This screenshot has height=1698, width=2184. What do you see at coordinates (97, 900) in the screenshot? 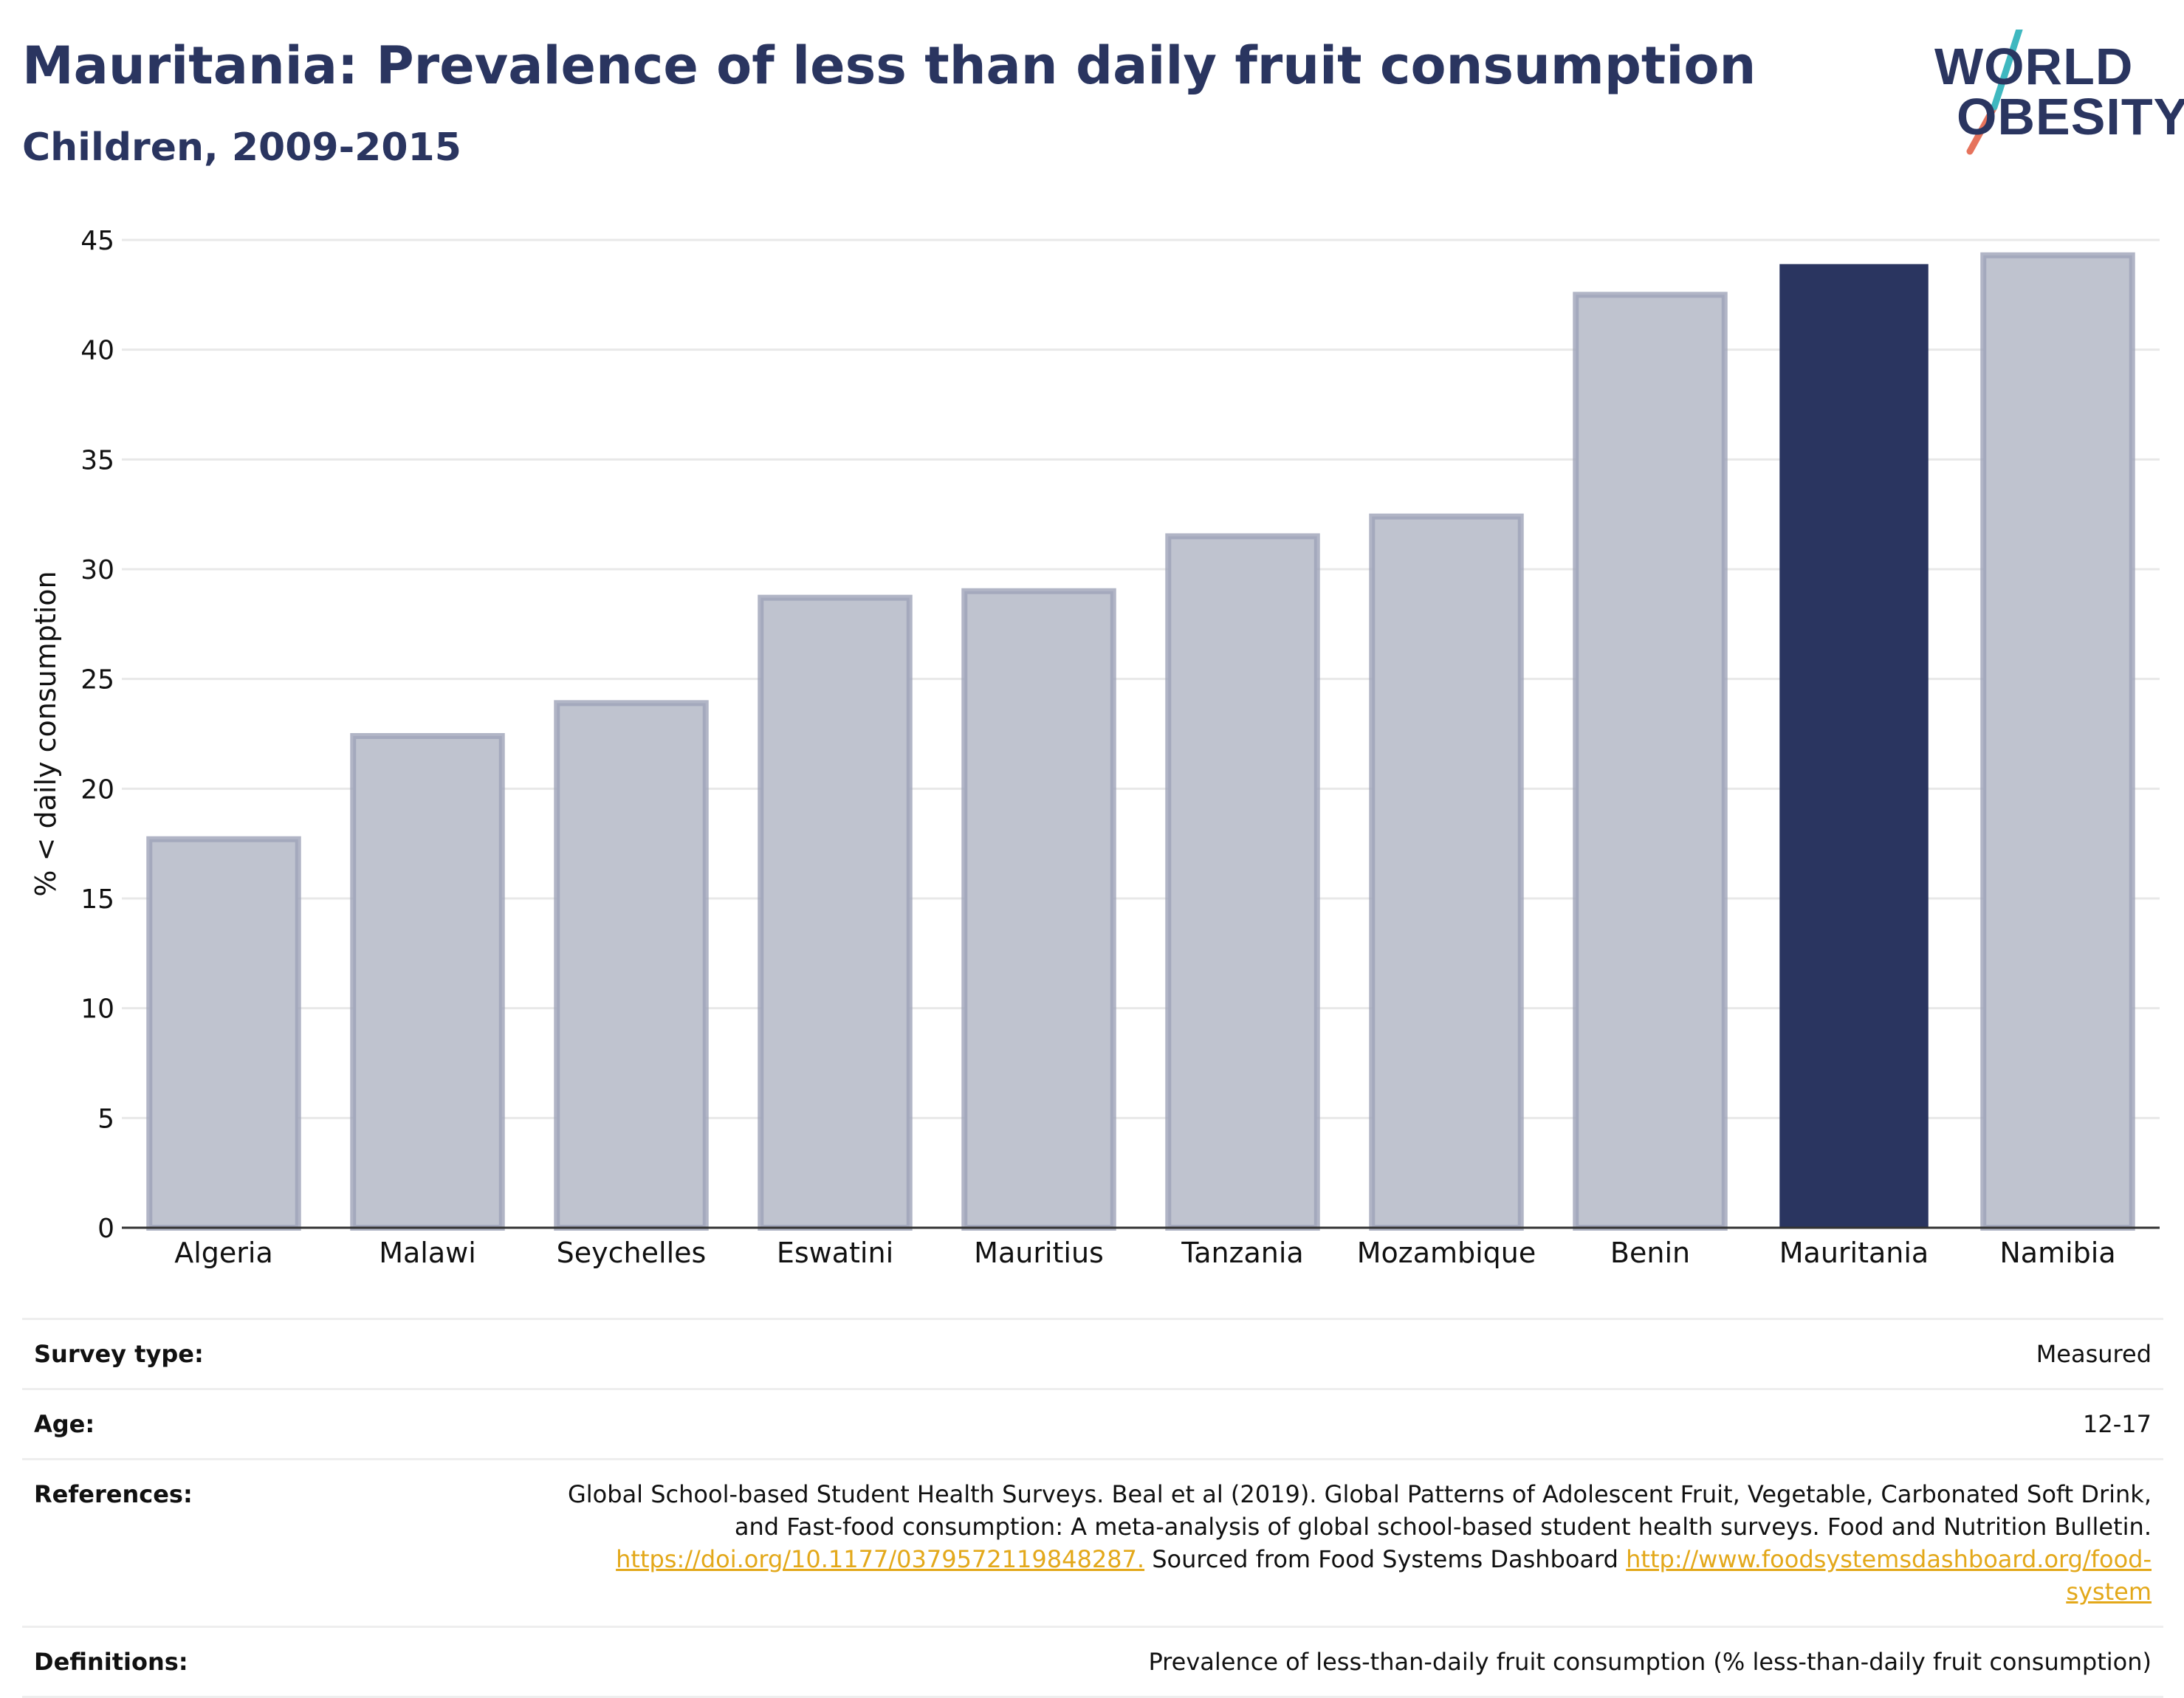
I see `y-tick-label: 15` at bounding box center [97, 900].